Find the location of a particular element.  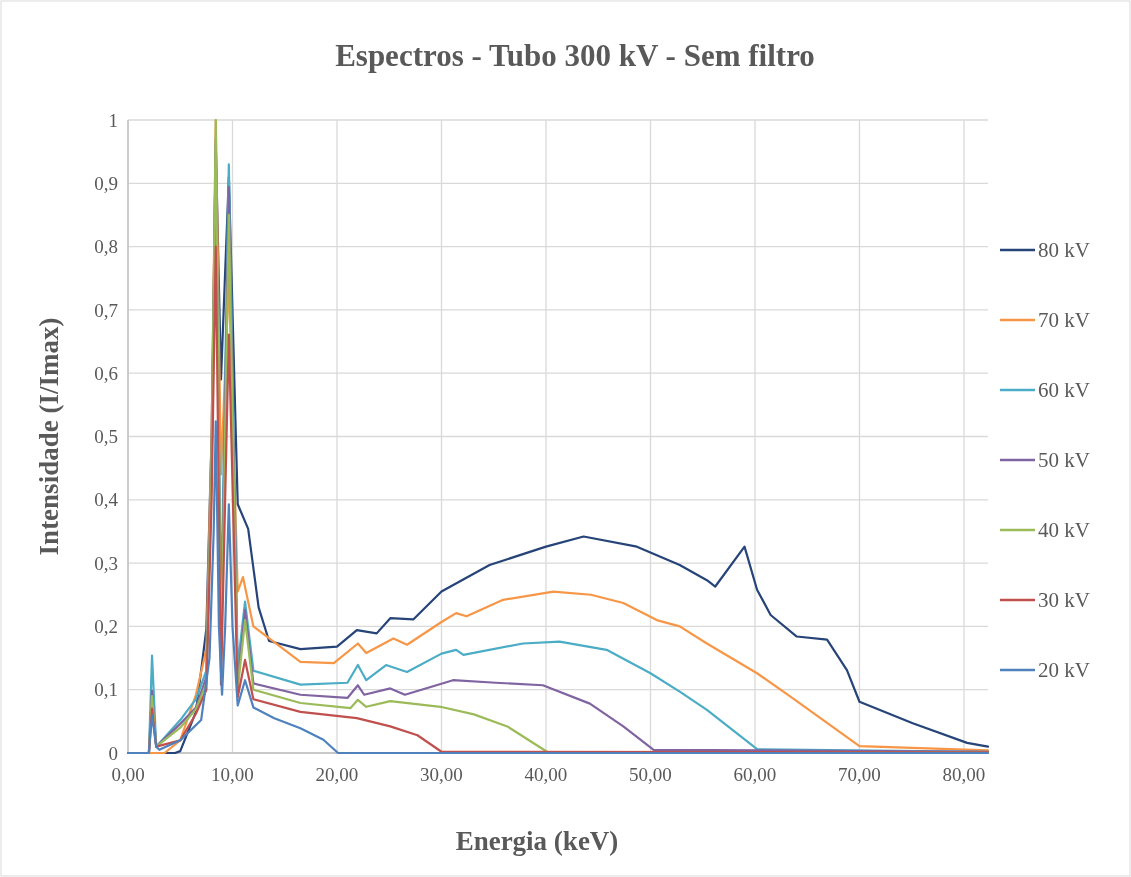

x-tick-label: 20,00 is located at coordinates (337, 774).